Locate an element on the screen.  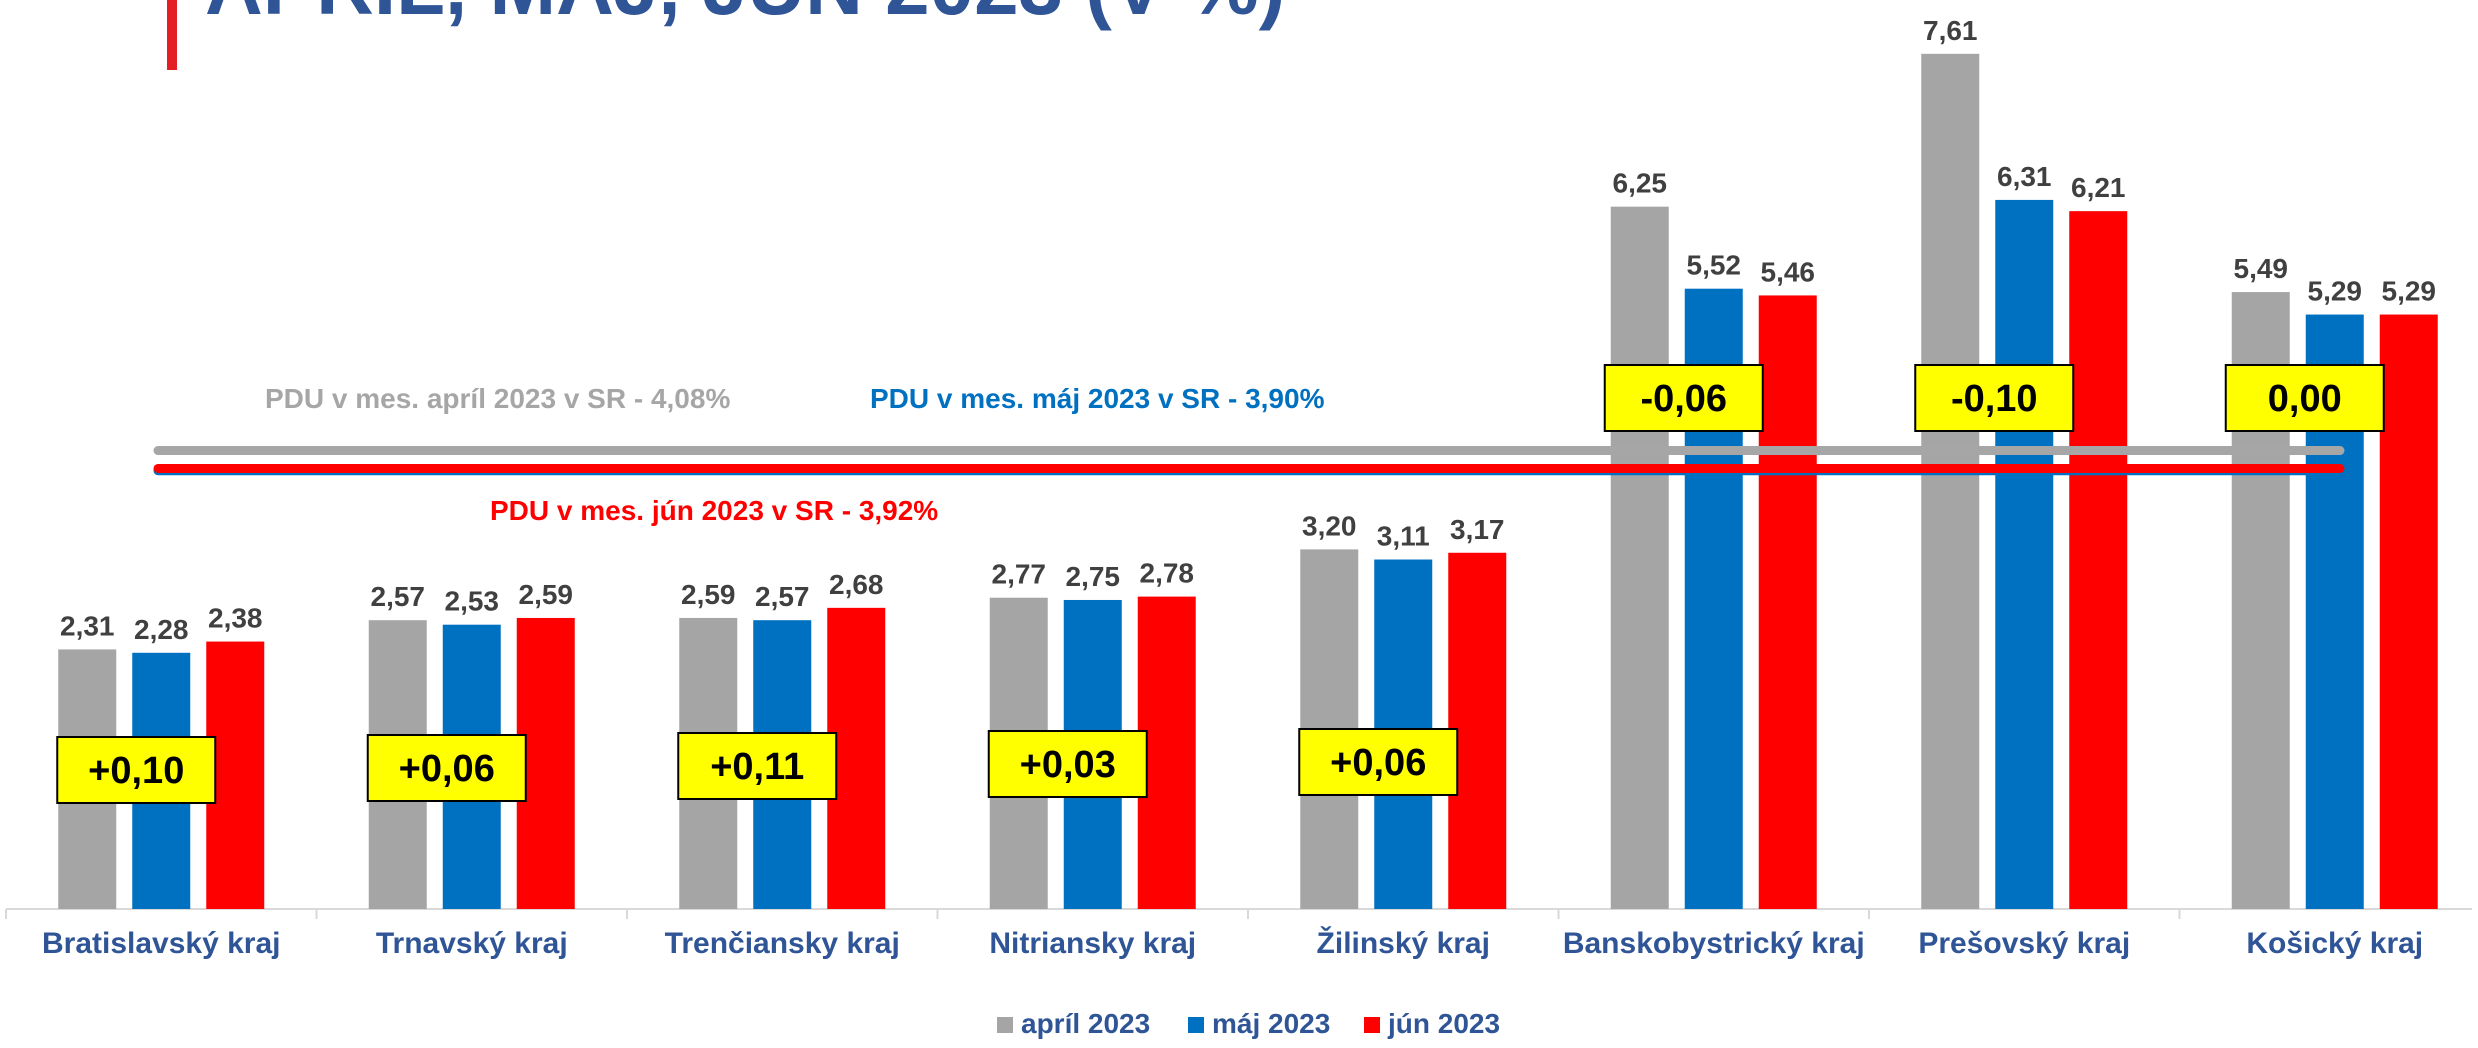
change-label: -0,06 is located at coordinates (1683, 399).